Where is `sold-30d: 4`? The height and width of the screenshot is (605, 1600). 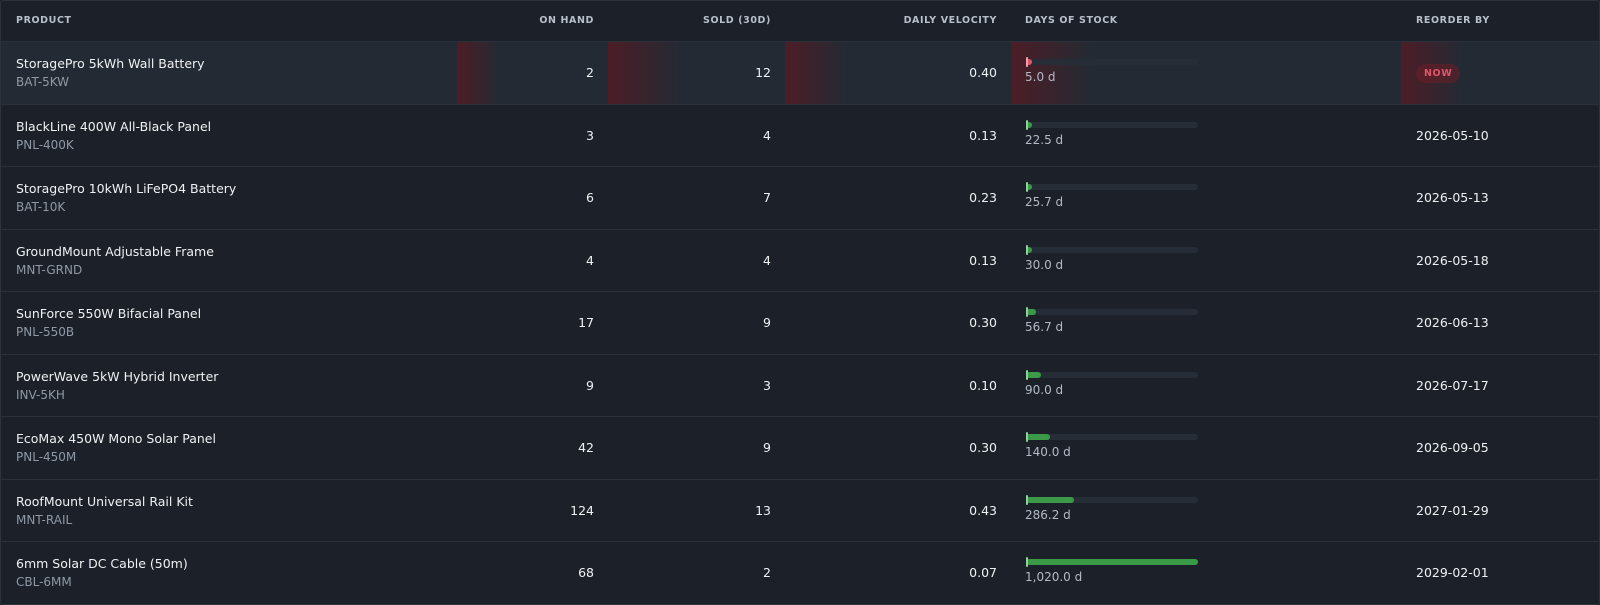 sold-30d: 4 is located at coordinates (767, 135).